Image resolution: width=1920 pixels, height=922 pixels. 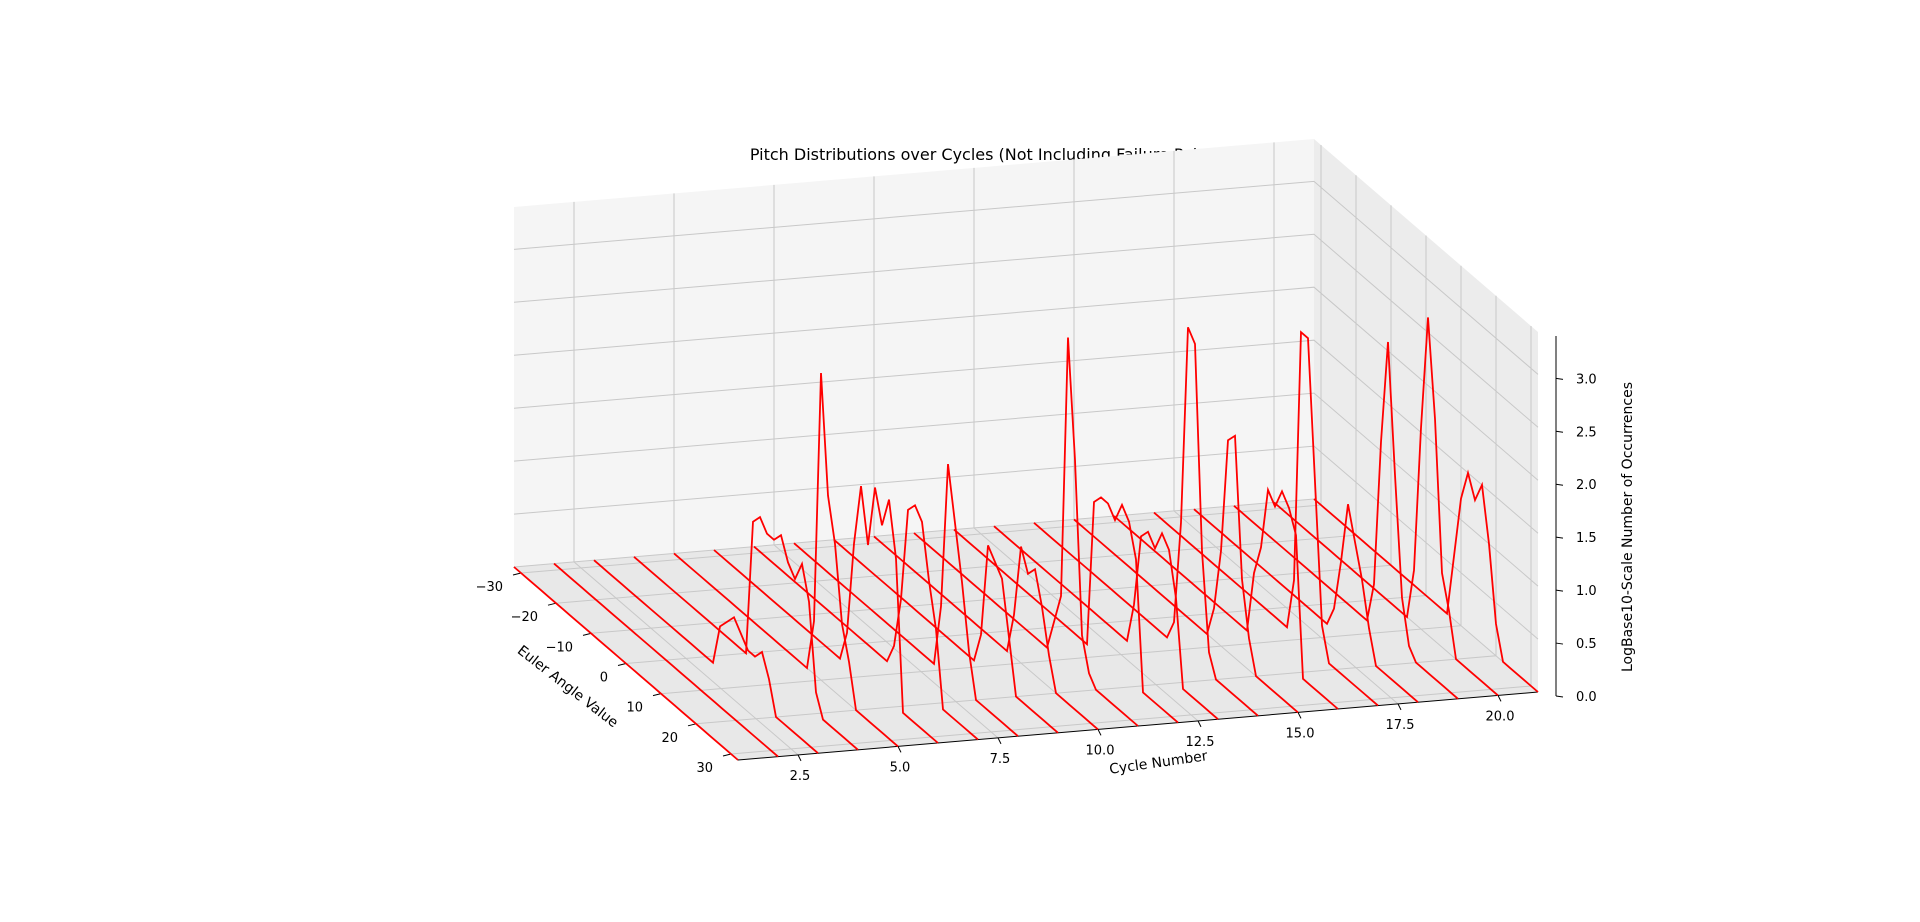 What do you see at coordinates (1158, 763) in the screenshot?
I see `x-axis-label: Cycle Number` at bounding box center [1158, 763].